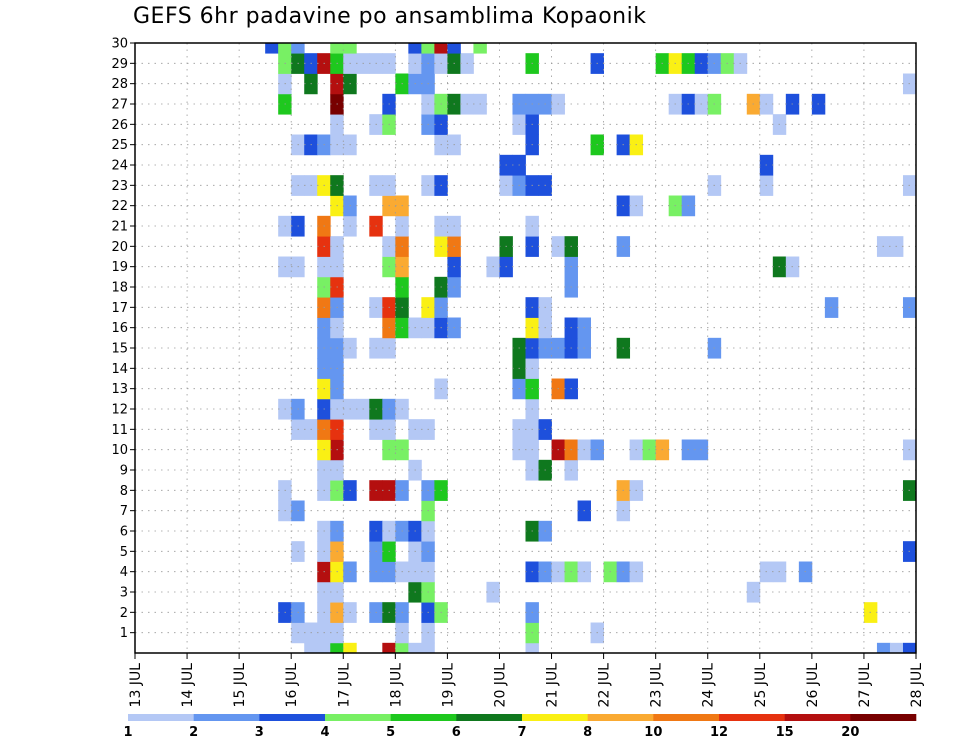 This screenshot has height=742, width=960. Describe the element at coordinates (709, 685) in the screenshot. I see `x-tick-label: 24 JUL` at that location.